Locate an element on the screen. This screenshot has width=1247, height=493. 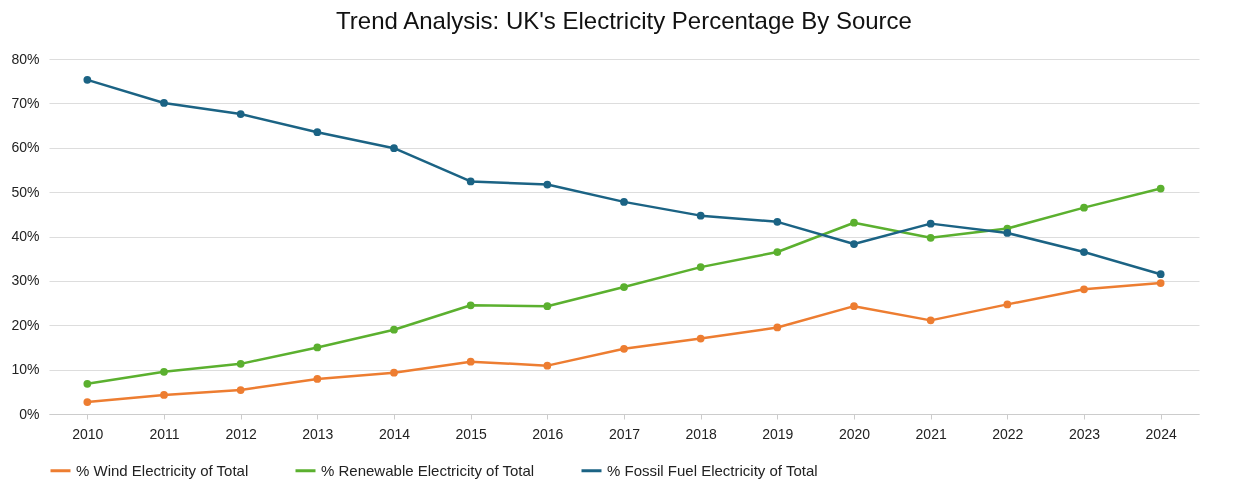
x-tick-label: 2019 is located at coordinates (778, 433).